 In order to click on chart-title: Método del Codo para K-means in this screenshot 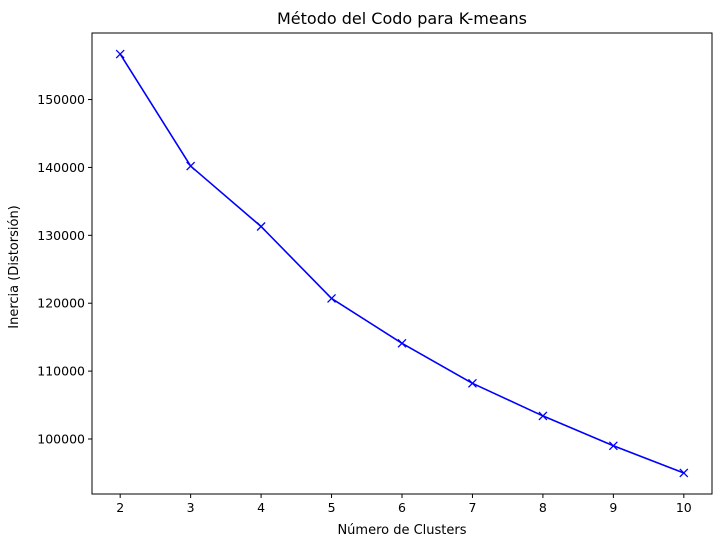, I will do `click(402, 18)`.